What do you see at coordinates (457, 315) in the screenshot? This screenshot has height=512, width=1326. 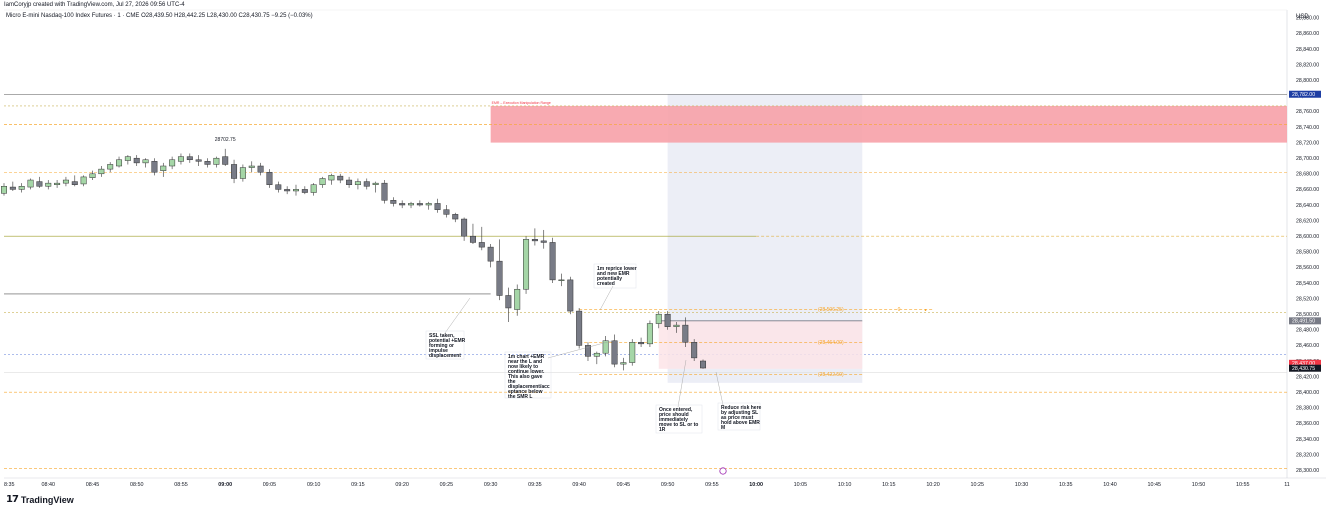 I see `note-ssl-pointer` at bounding box center [457, 315].